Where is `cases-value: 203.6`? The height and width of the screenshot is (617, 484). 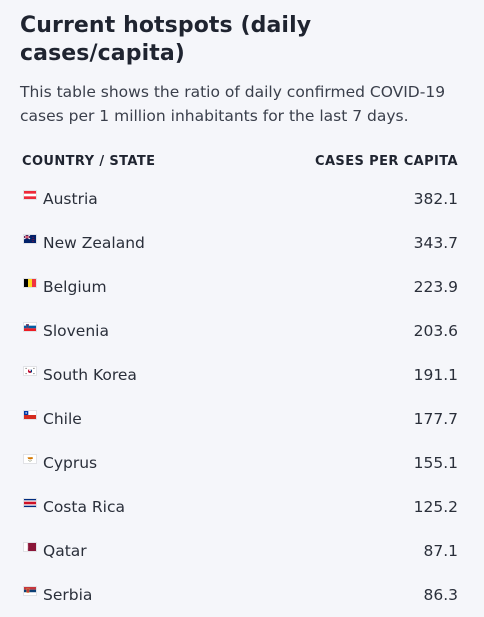 cases-value: 203.6 is located at coordinates (436, 331).